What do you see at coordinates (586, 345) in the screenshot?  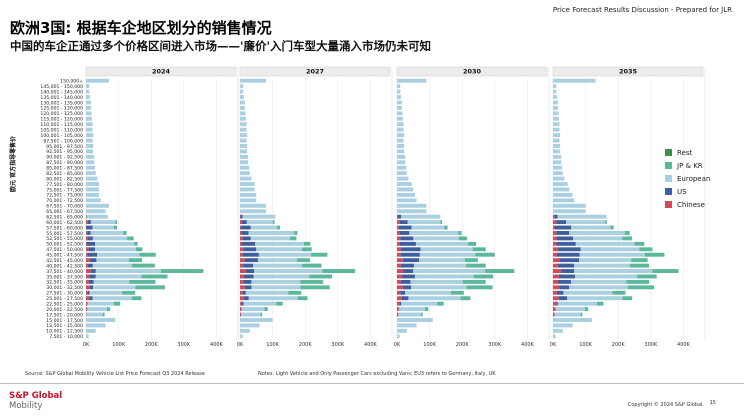 I see `x-tick-label: 100K` at bounding box center [586, 345].